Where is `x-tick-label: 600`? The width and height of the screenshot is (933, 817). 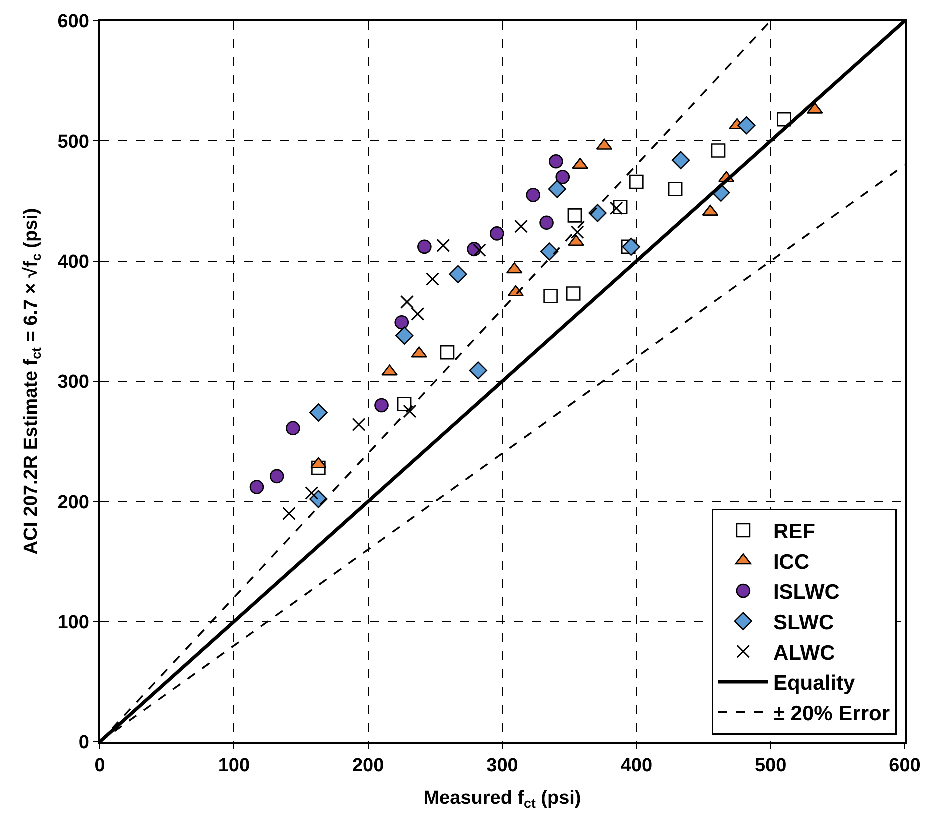
x-tick-label: 600 is located at coordinates (905, 766).